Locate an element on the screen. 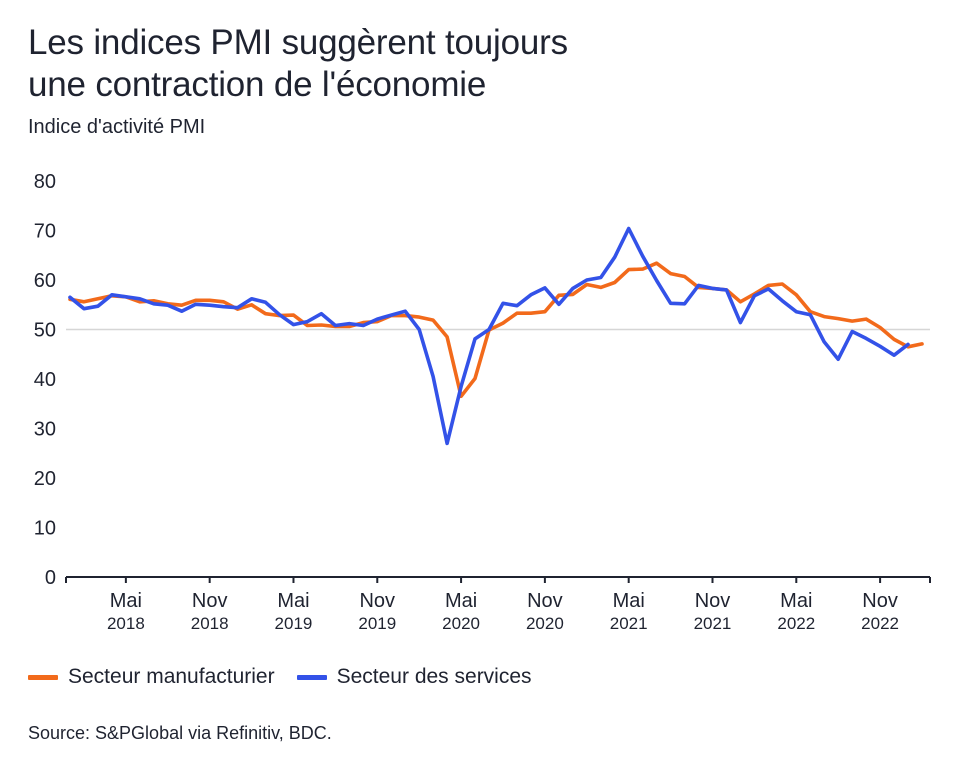  y-tick-label: 20 is located at coordinates (45, 479).